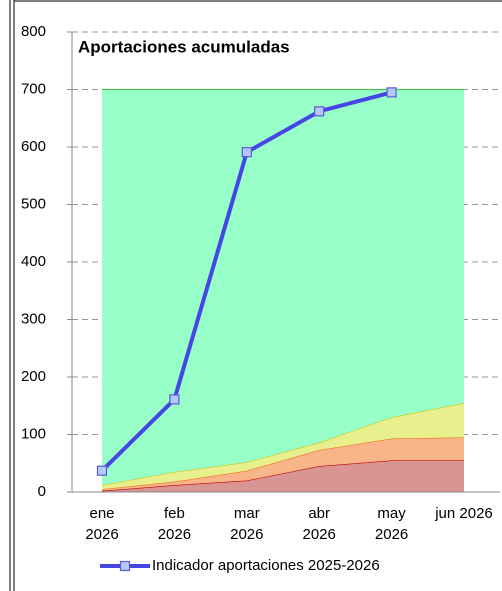 This screenshot has width=502, height=591. Describe the element at coordinates (33, 88) in the screenshot. I see `y-tick-label: 700` at that location.